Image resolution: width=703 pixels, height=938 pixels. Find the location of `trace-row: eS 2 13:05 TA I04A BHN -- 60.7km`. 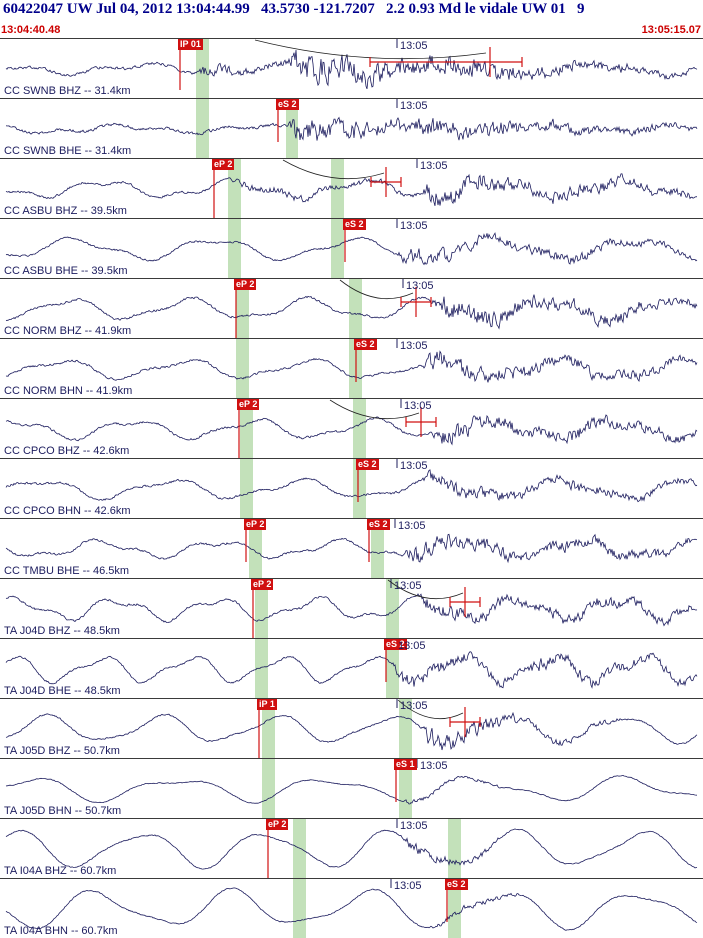

trace-row: eS 2 13:05 TA I04A BHN -- 60.7km is located at coordinates (351, 908).